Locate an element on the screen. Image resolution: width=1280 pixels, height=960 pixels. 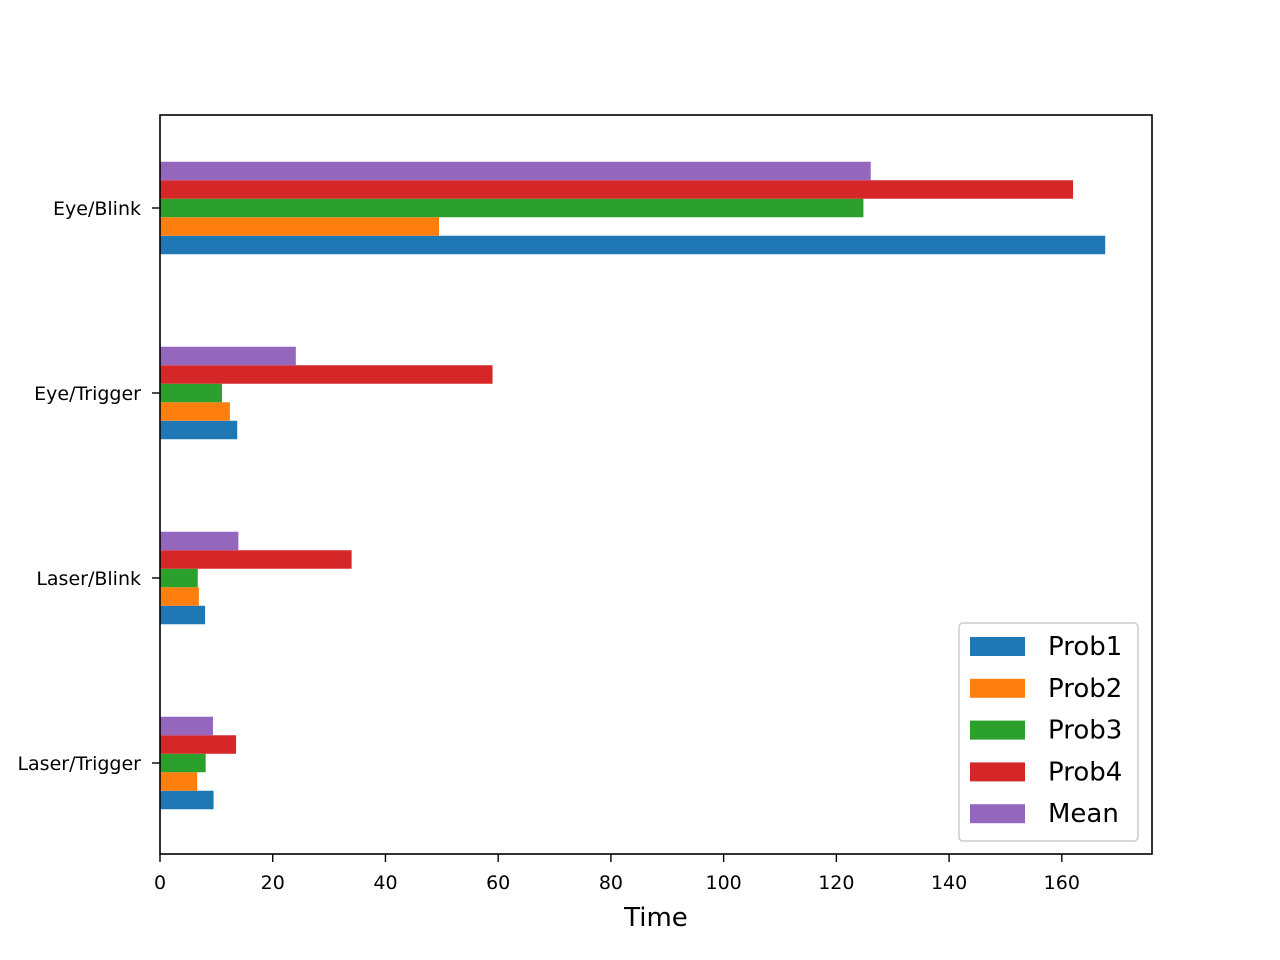
legend-label-prob3: Prob3 is located at coordinates (1085, 731).